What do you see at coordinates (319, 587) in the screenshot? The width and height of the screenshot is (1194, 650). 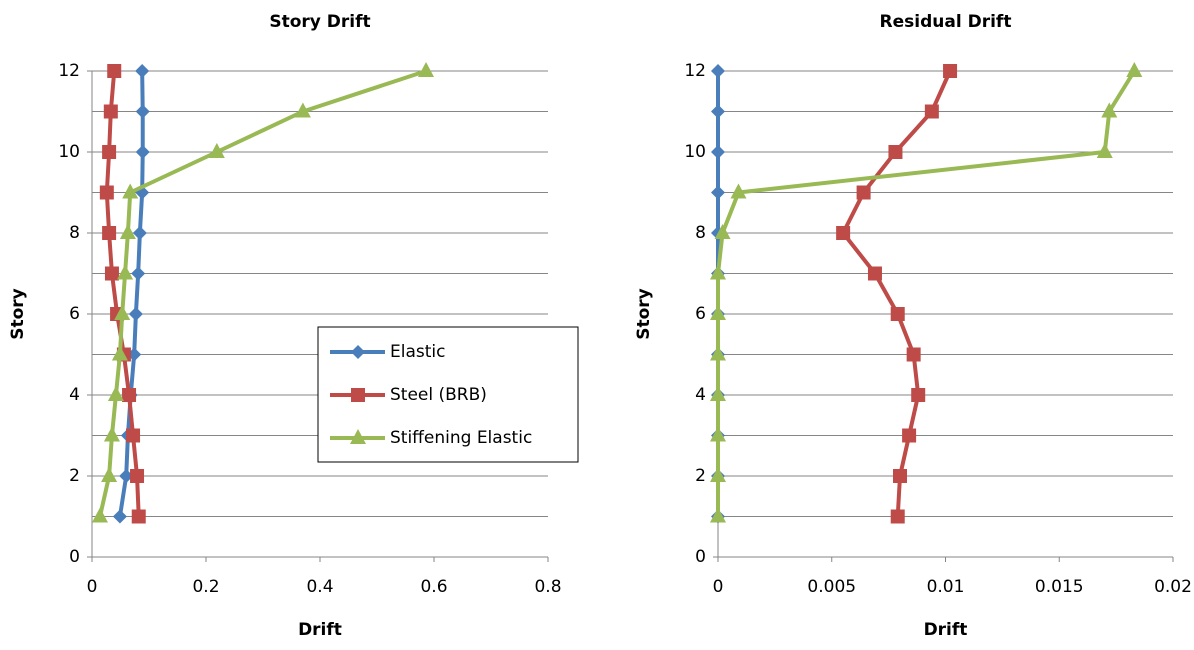 I see `x-tick-label: 0.4` at bounding box center [319, 587].